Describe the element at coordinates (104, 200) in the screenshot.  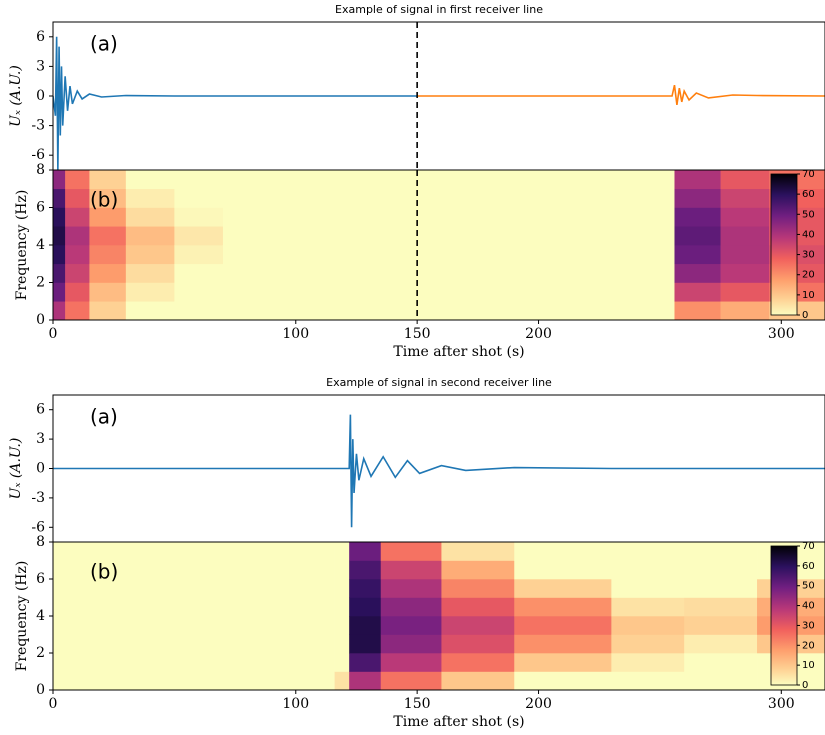
I see `panel-label: (b)` at that location.